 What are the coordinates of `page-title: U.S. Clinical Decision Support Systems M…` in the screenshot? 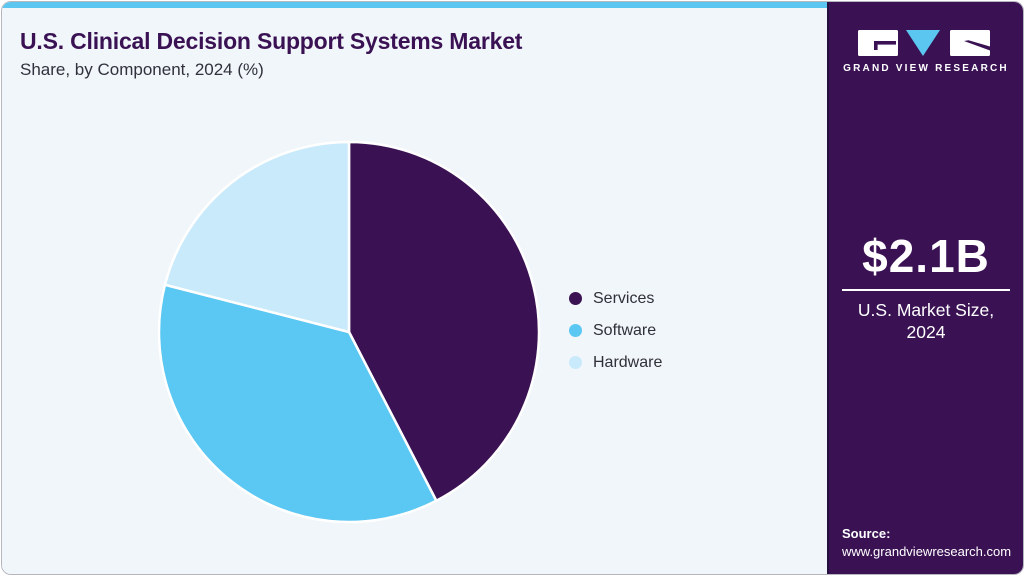 It's located at (271, 41).